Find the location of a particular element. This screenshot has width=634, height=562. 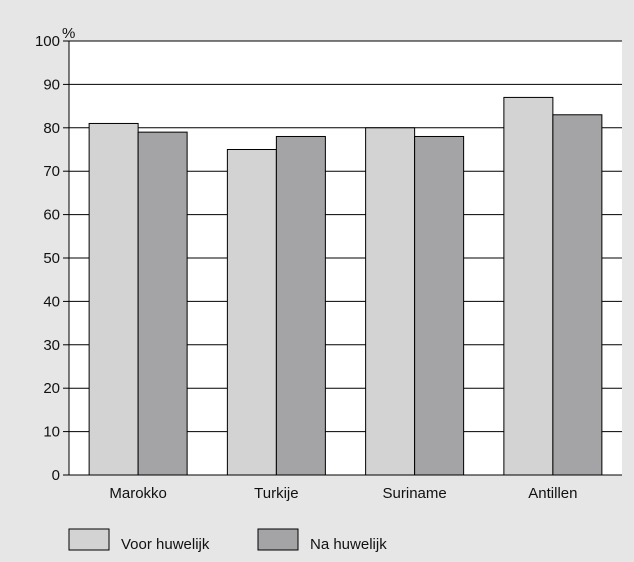

y-tick-label: 60 is located at coordinates (51, 215).